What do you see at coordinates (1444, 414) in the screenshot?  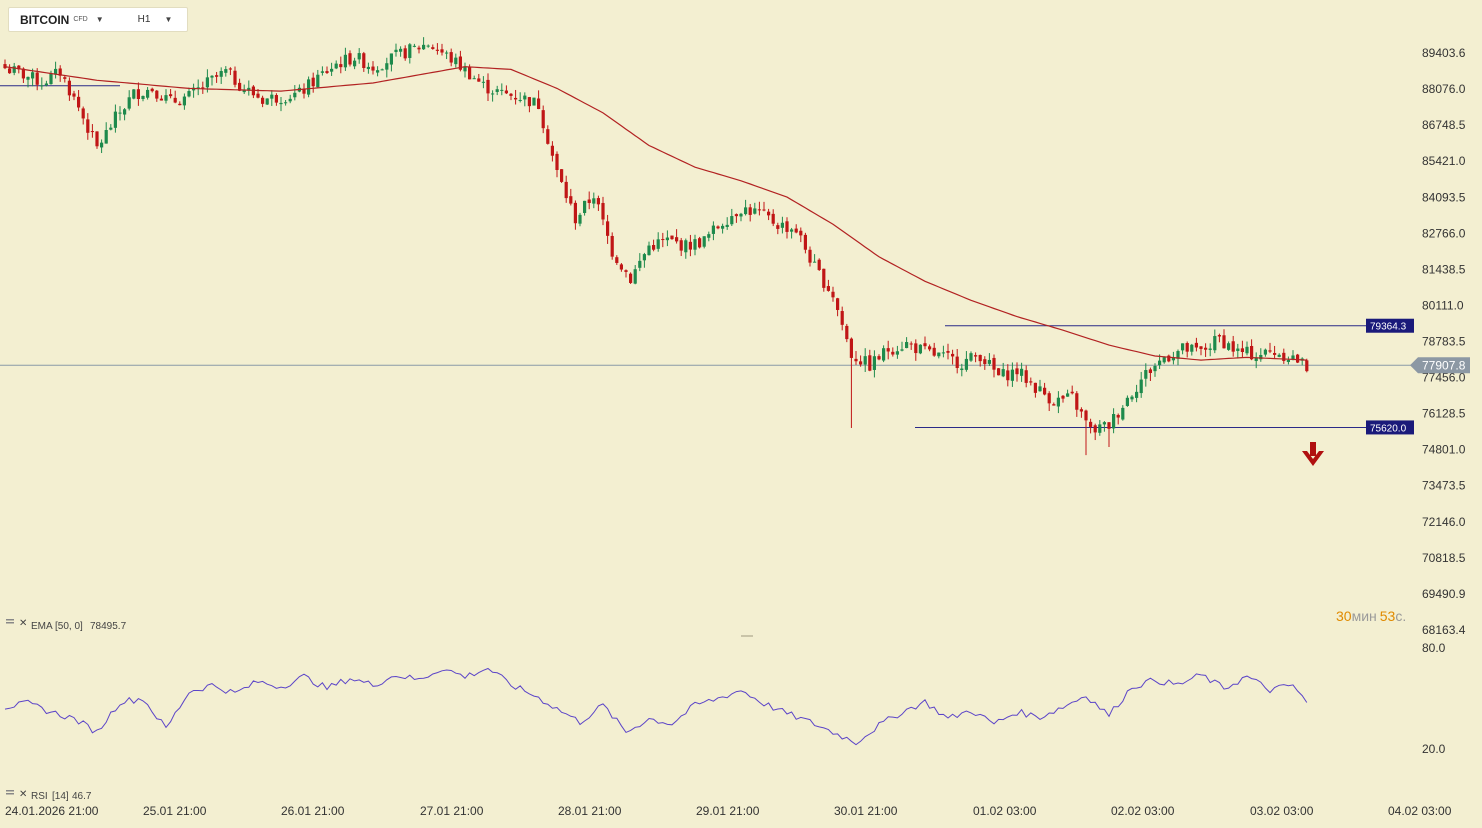 I see `price-tick-label: 76128.5` at bounding box center [1444, 414].